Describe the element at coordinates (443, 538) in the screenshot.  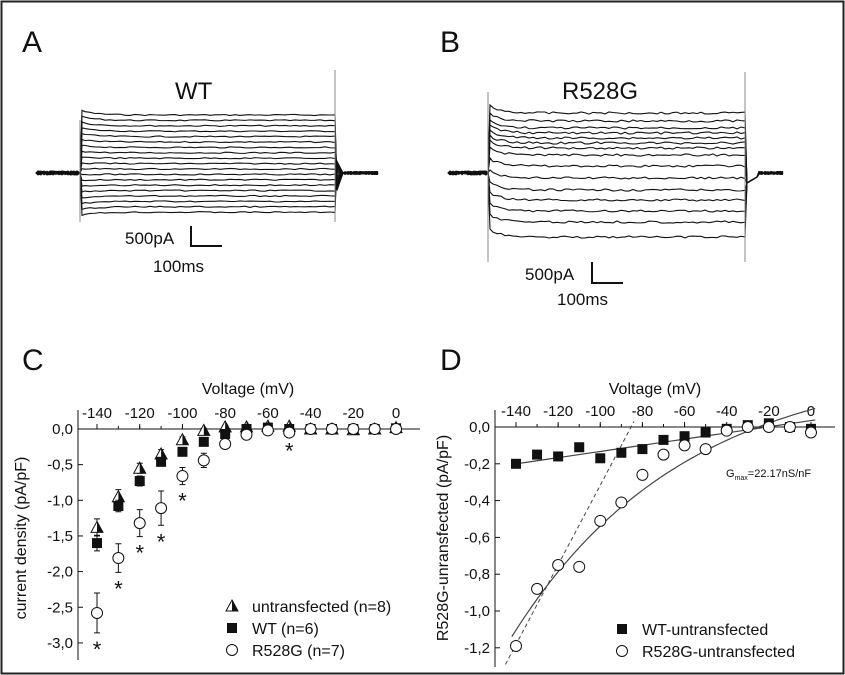
I see `panel-d-ylabel: R528G-unransfected (pA/pF)` at that location.